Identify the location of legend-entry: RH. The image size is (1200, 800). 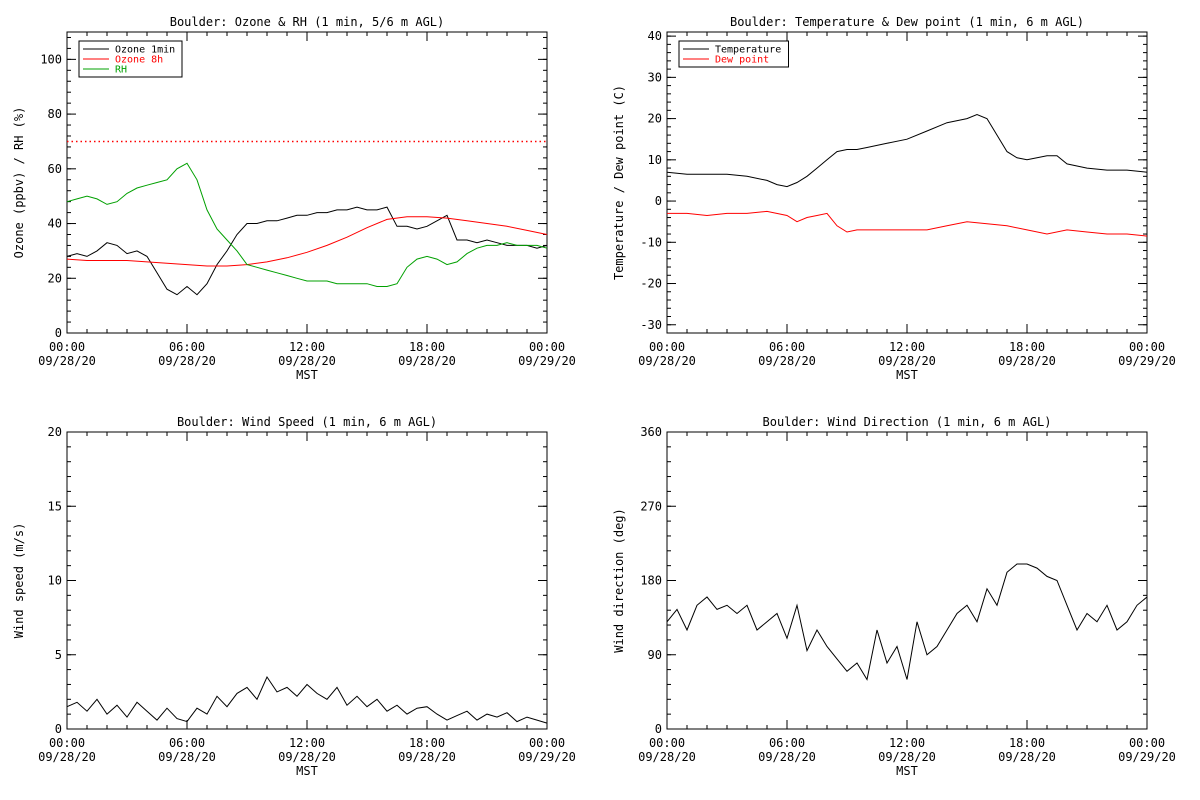
(121, 70).